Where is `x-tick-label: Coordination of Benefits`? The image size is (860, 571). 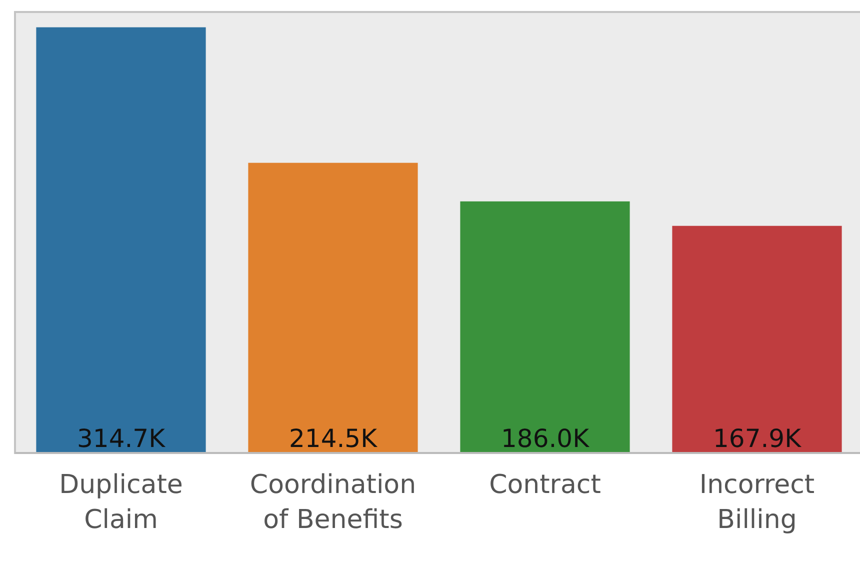
x-tick-label: Coordination of Benefits is located at coordinates (333, 502).